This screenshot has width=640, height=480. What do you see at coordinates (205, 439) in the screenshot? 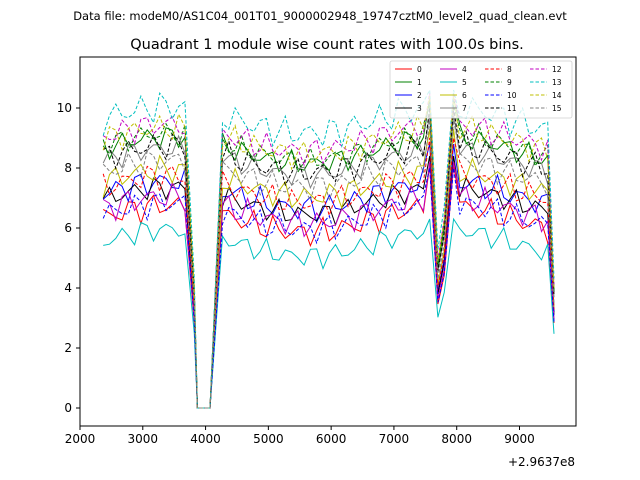
I see `x-tick-label: 4000` at bounding box center [205, 439].